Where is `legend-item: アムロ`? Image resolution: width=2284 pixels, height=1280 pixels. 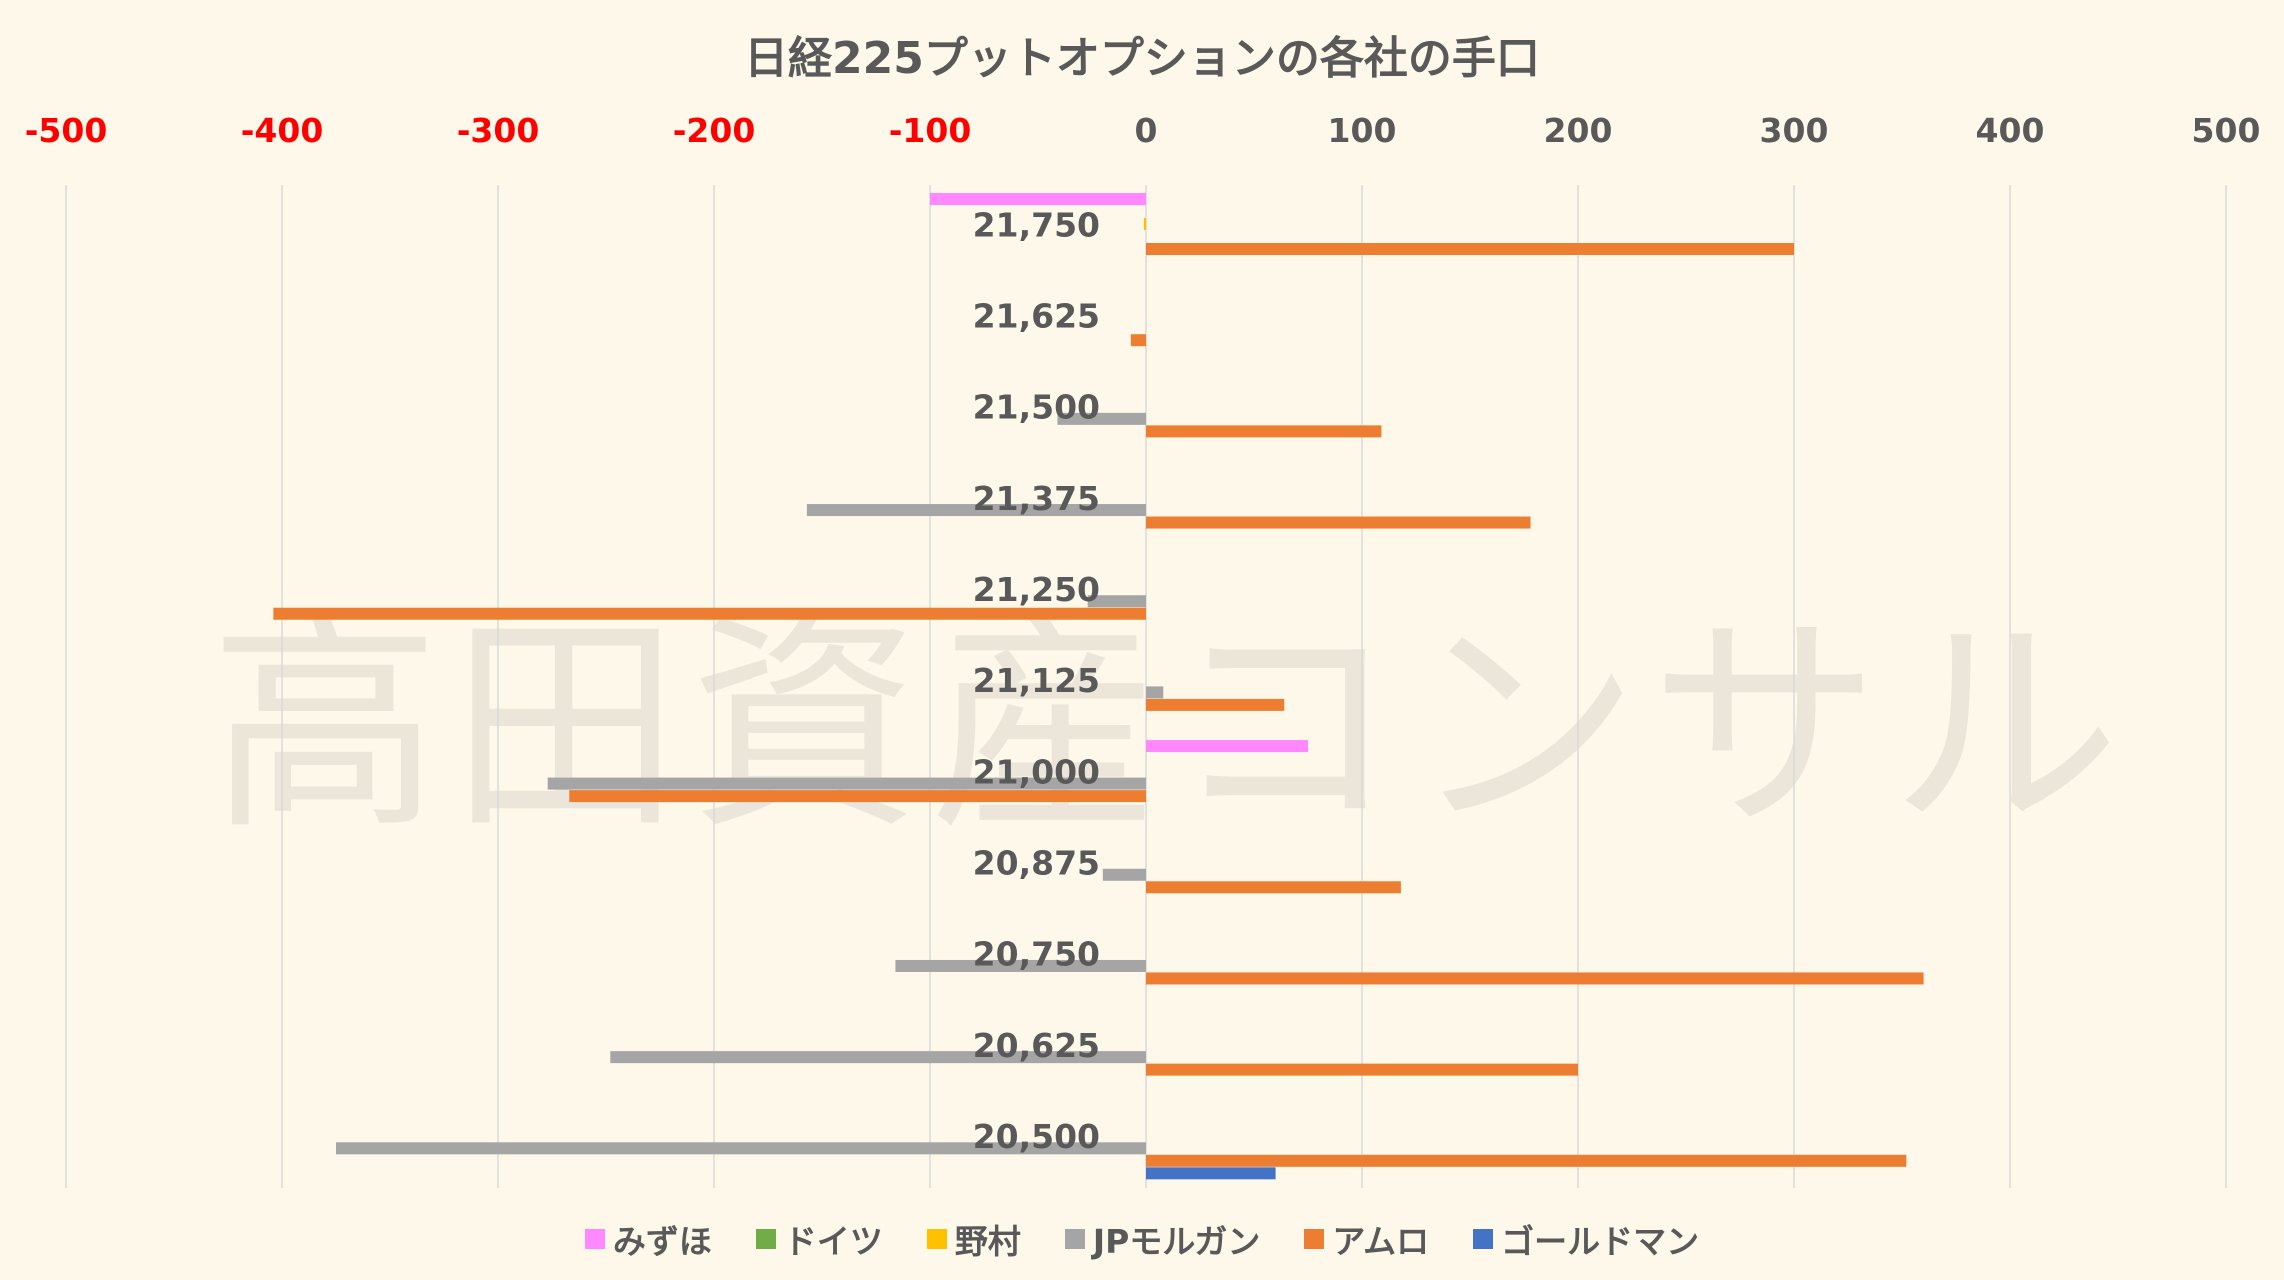 legend-item: アムロ is located at coordinates (1366, 1239).